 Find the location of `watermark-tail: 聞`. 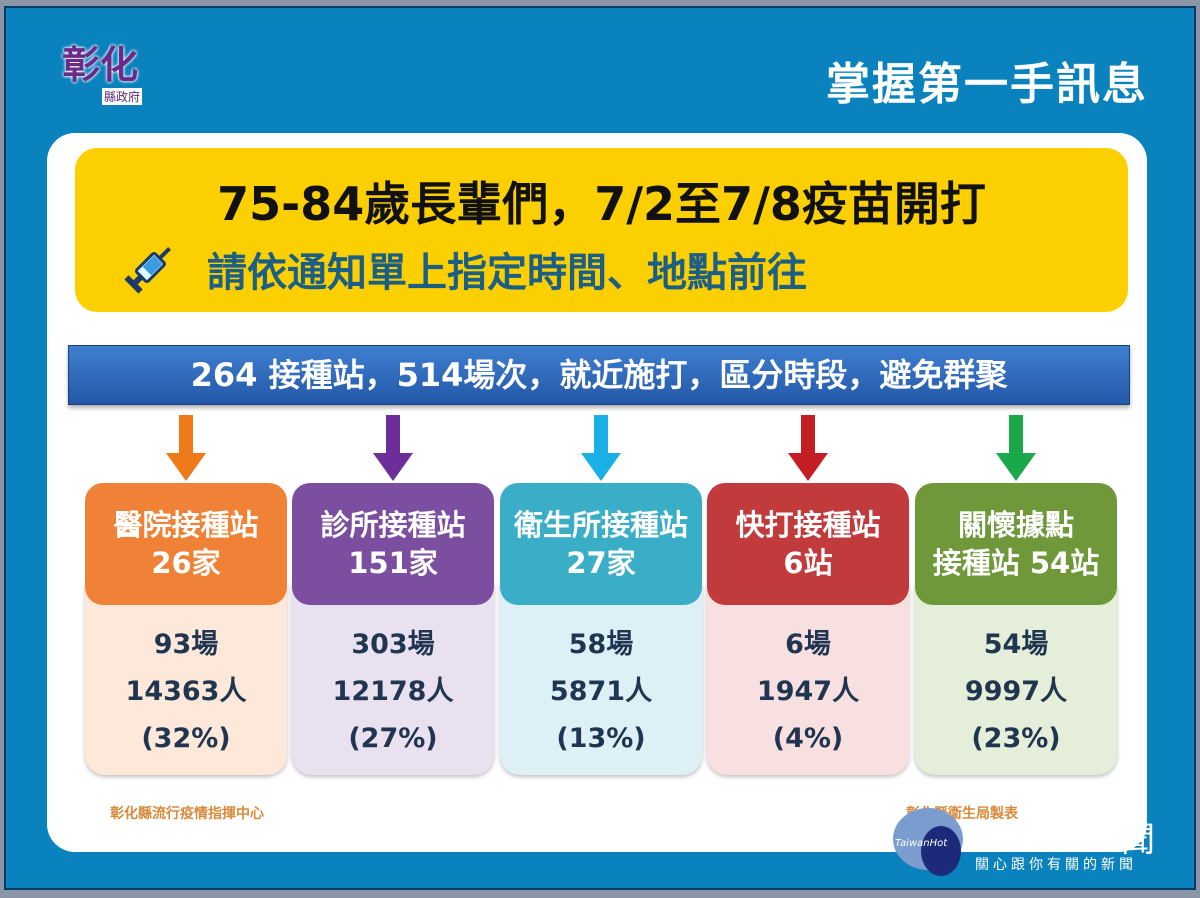

watermark-tail: 聞 is located at coordinates (1138, 840).